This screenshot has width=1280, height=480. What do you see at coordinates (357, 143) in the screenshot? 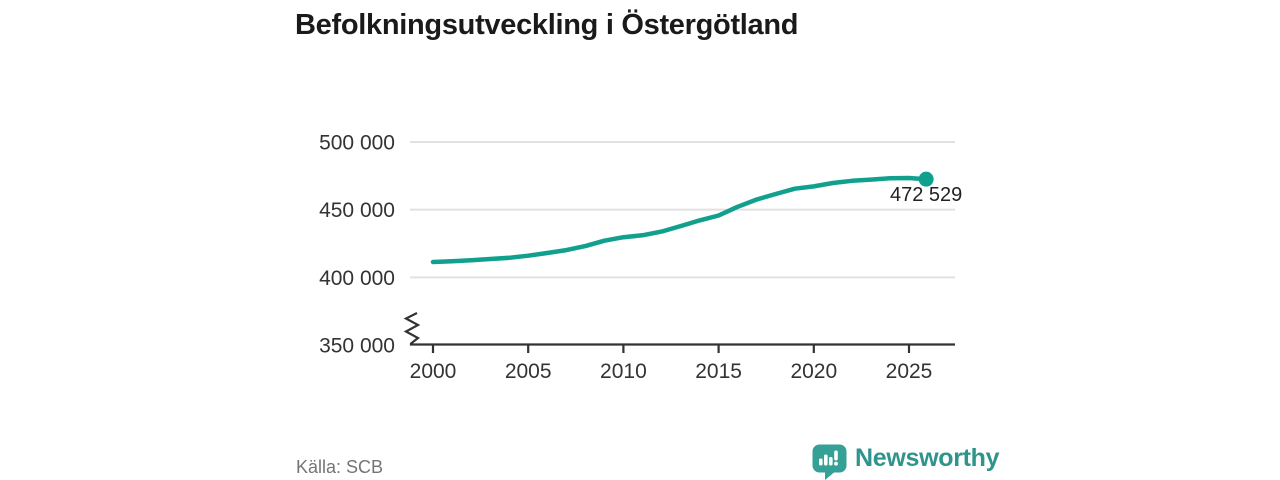
I see `y-tick-label: 500 000` at bounding box center [357, 143].